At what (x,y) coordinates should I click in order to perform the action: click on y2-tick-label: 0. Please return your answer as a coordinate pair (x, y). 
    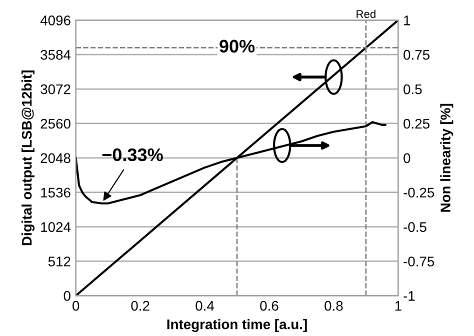
    Looking at the image, I should click on (407, 158).